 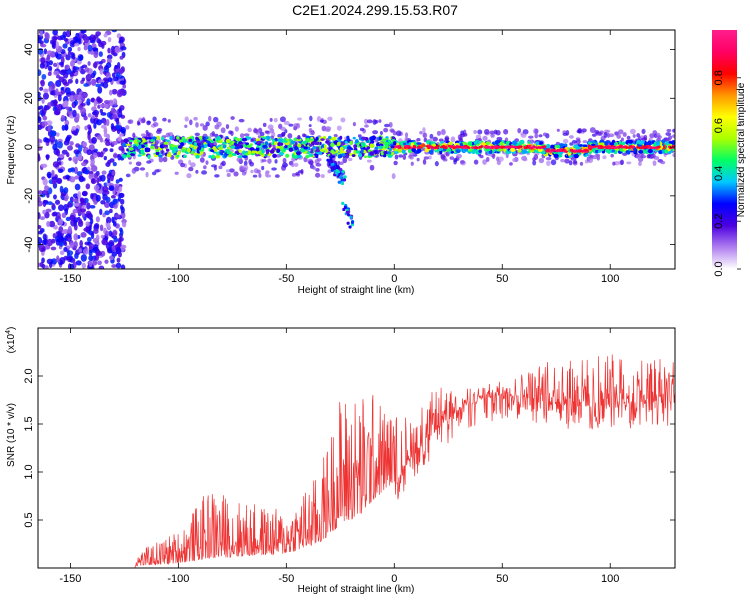 What do you see at coordinates (29, 49) in the screenshot?
I see `y-tick-label: 40` at bounding box center [29, 49].